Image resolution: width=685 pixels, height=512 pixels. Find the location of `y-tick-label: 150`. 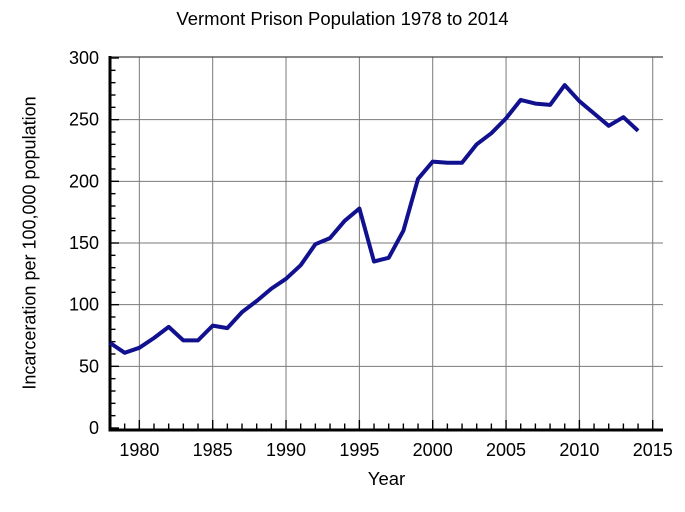

y-tick-label: 150 is located at coordinates (84, 243).